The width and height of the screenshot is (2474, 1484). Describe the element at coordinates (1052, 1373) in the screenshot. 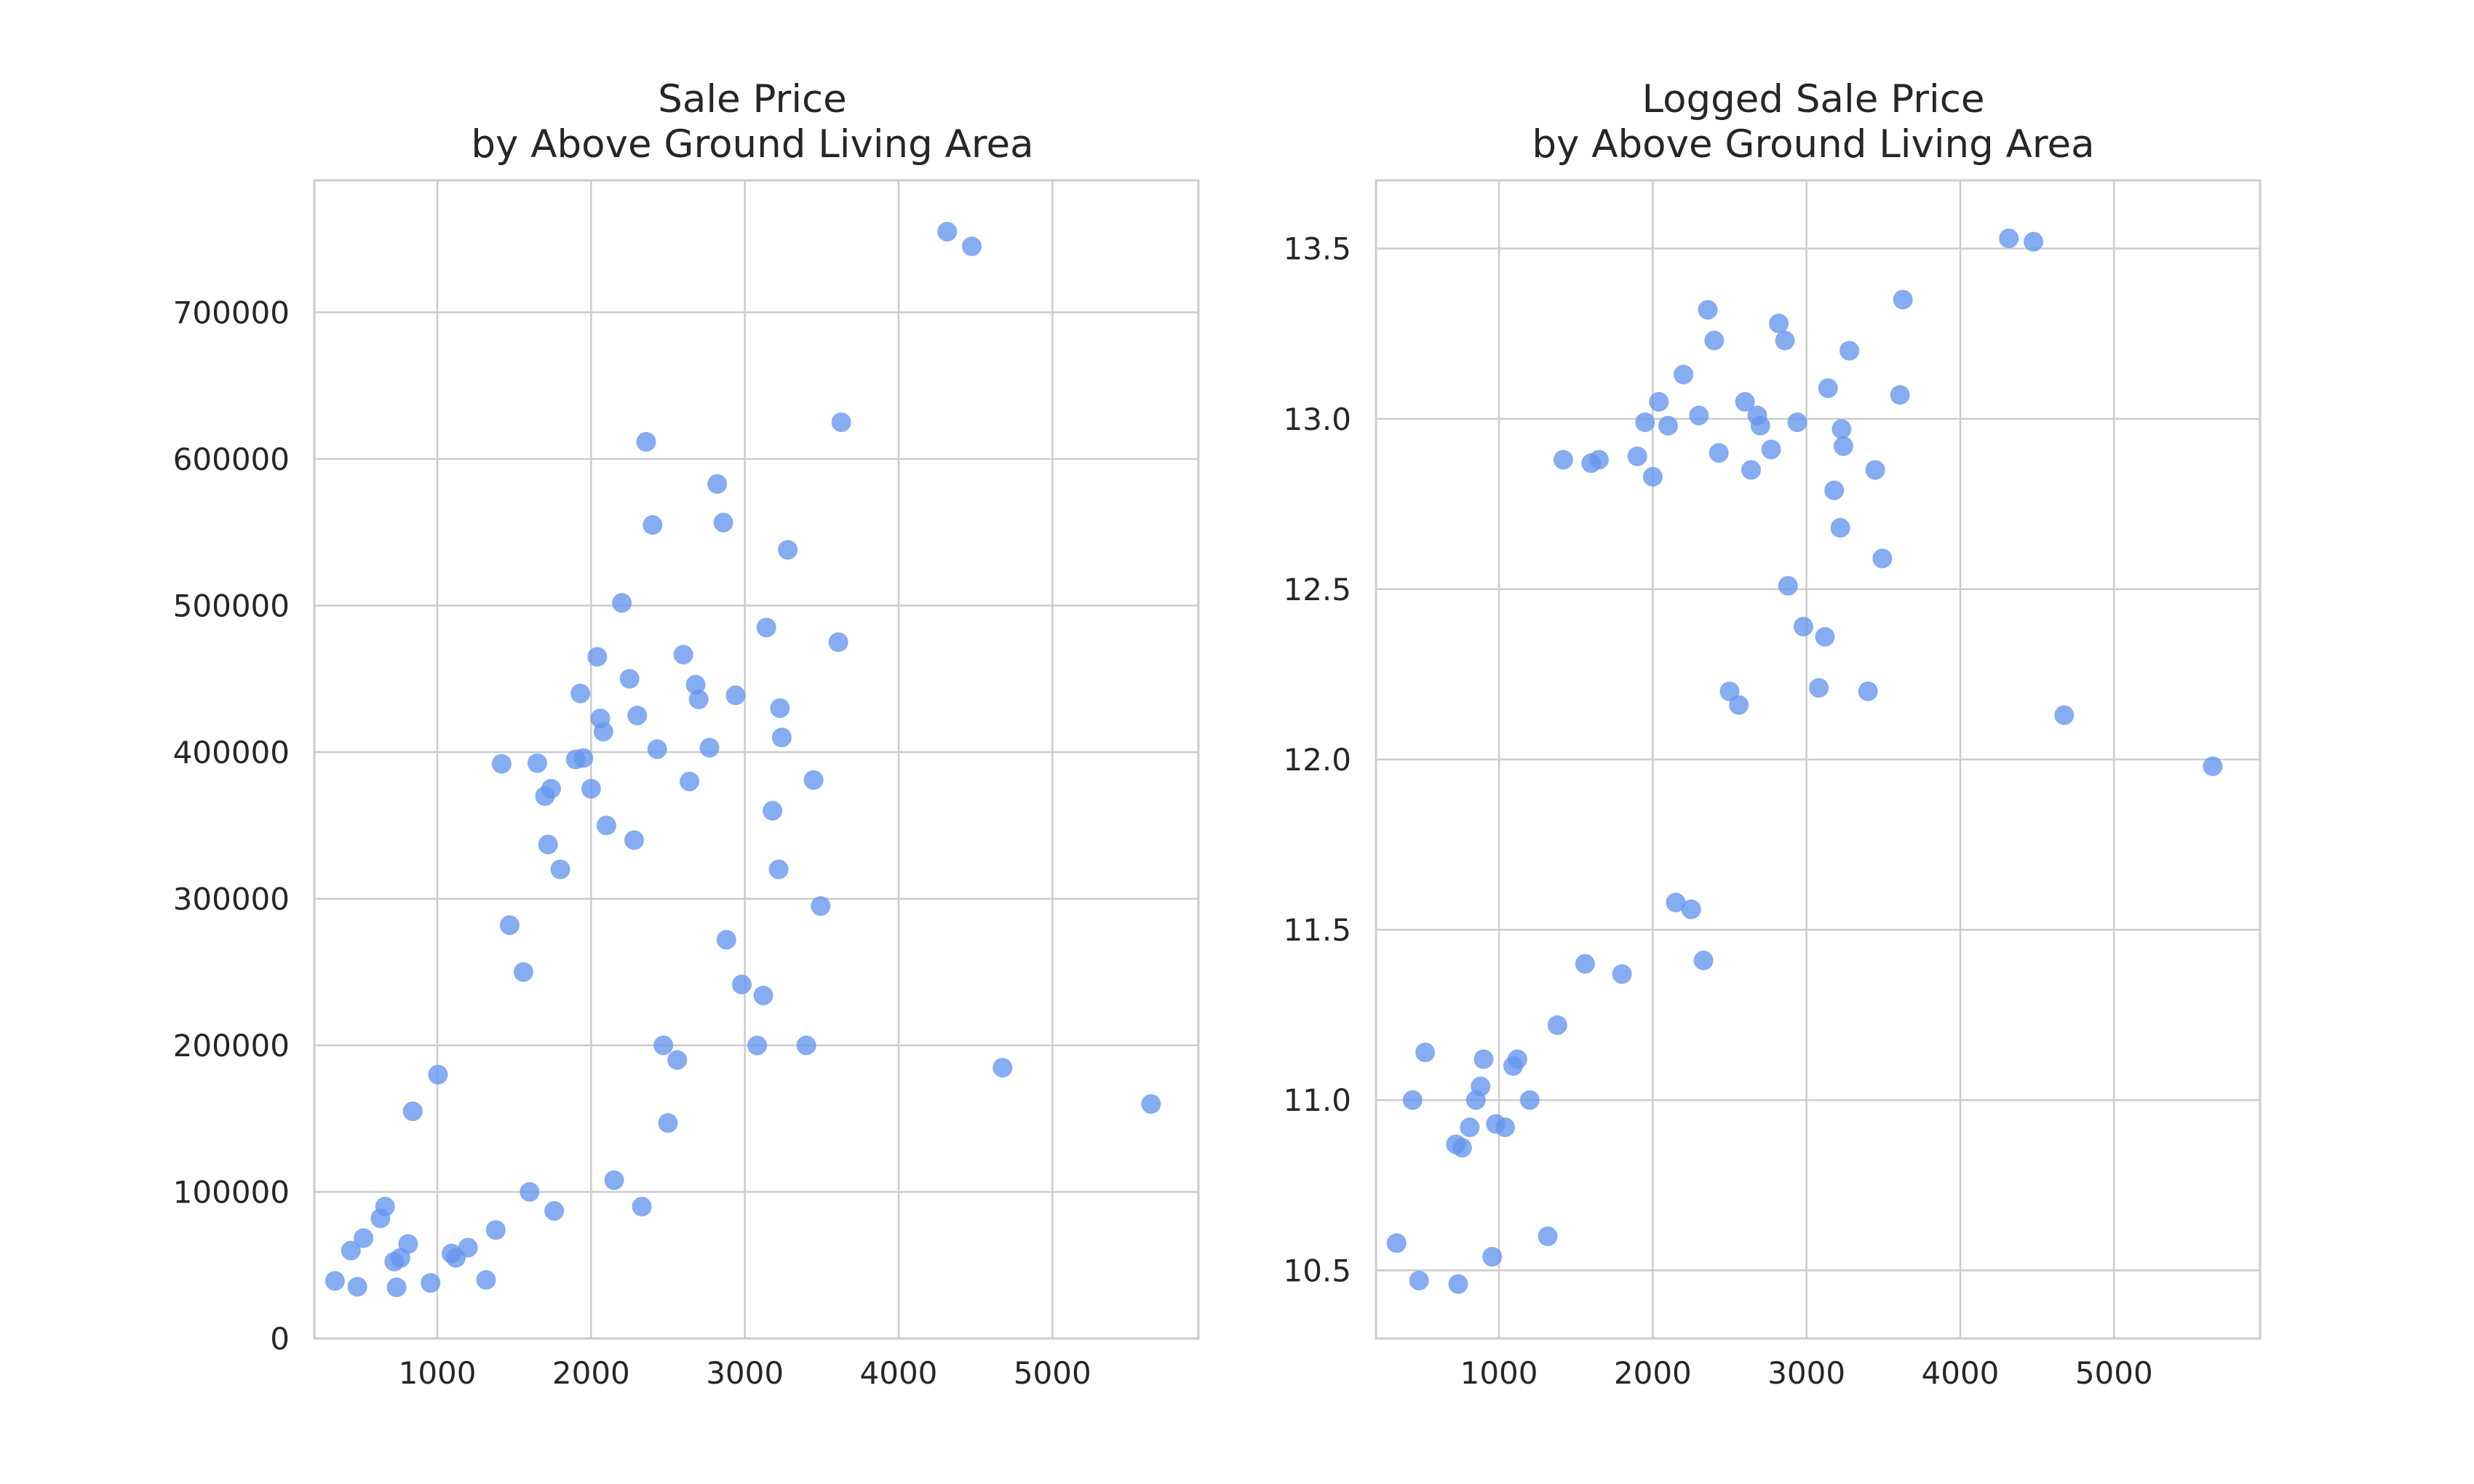

I see `x-tick-label: 5000` at that location.